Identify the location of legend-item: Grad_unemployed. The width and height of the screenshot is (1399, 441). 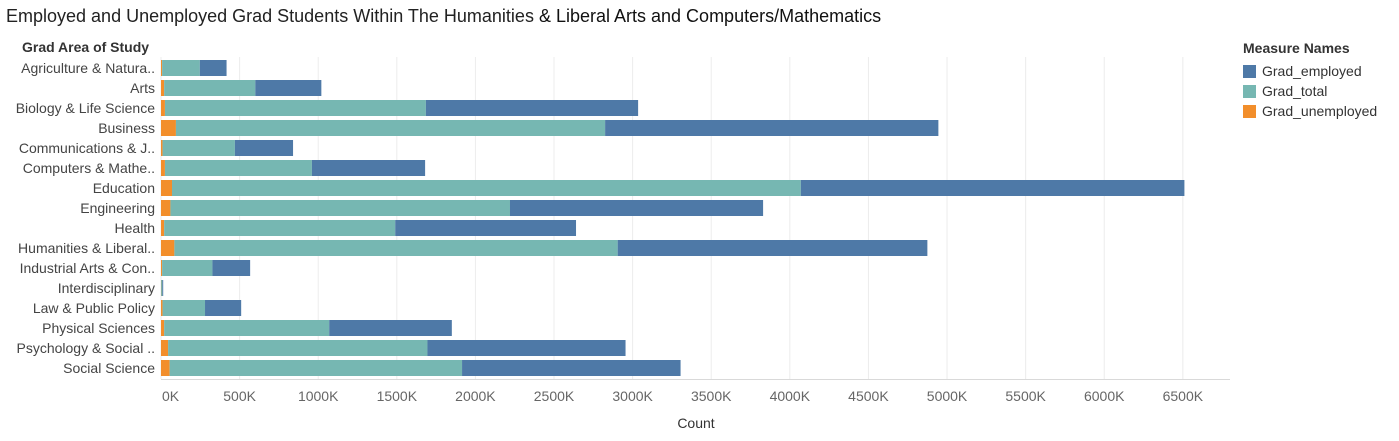
(1310, 111).